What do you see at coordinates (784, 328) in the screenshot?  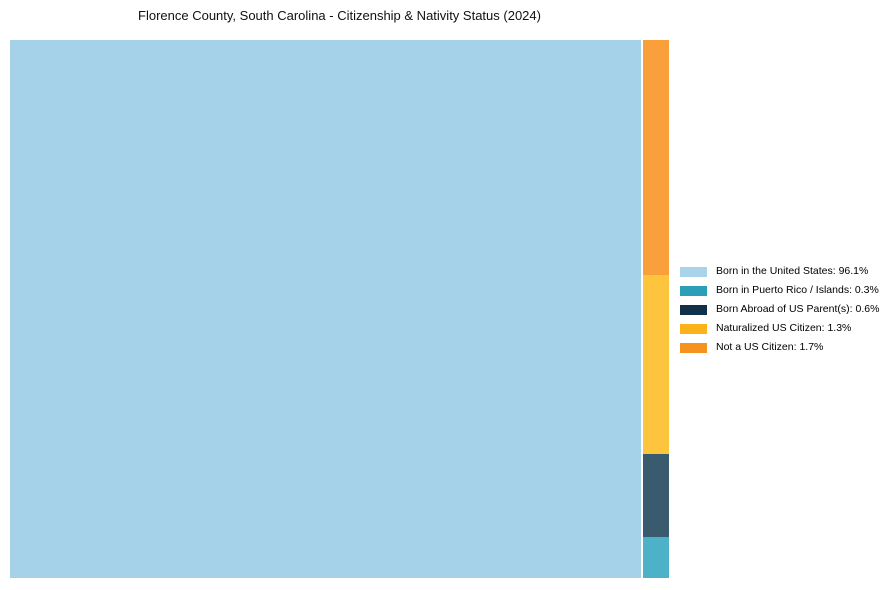 I see `legend-label-naturalized-us-citizen: Naturalized US Citizen: 1.3%` at bounding box center [784, 328].